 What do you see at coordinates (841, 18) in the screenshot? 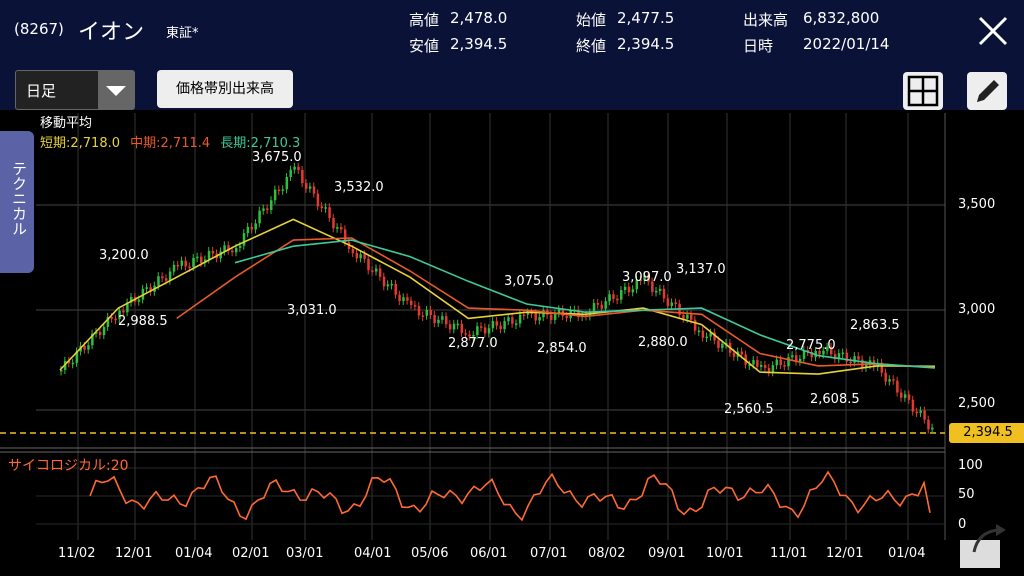
I see `volume-value: 6,832,800` at bounding box center [841, 18].